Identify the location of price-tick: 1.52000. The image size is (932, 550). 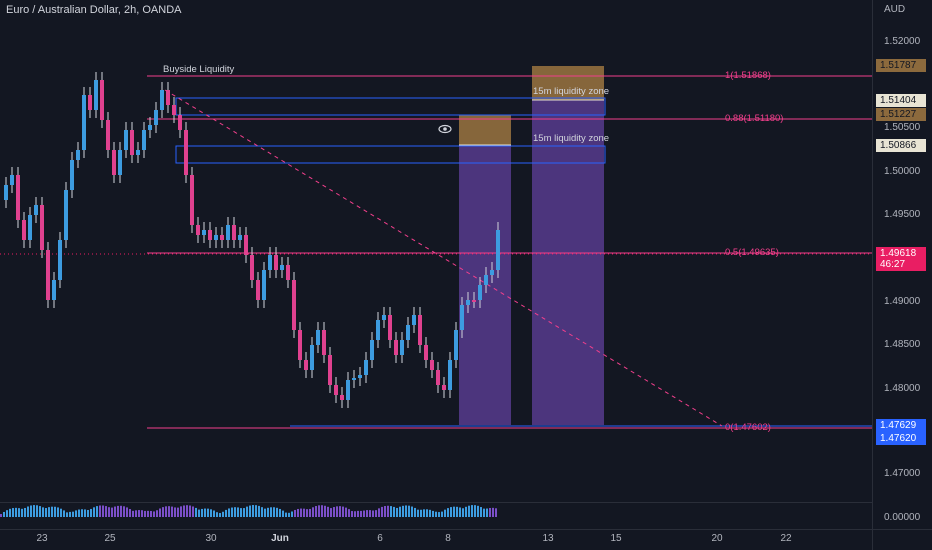
(902, 41).